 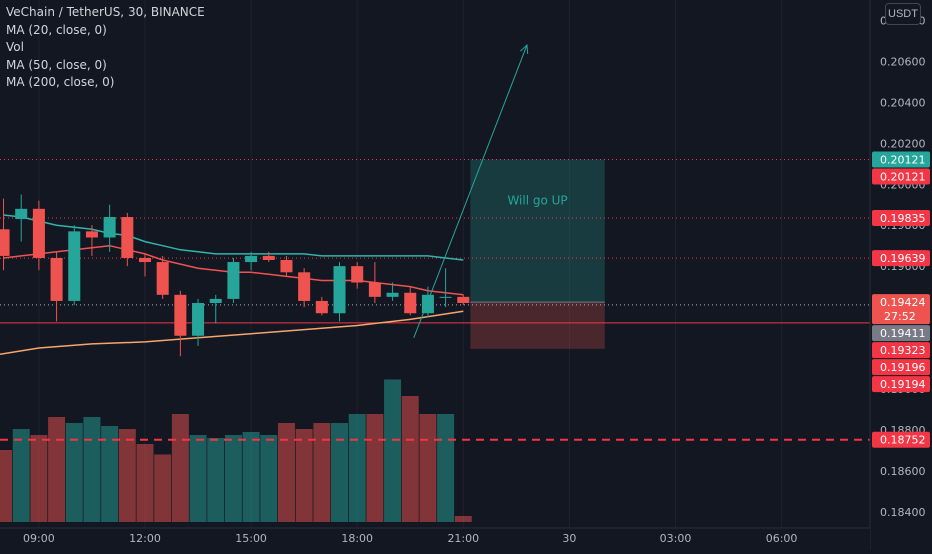 I want to click on arrow-line, so click(x=470, y=191).